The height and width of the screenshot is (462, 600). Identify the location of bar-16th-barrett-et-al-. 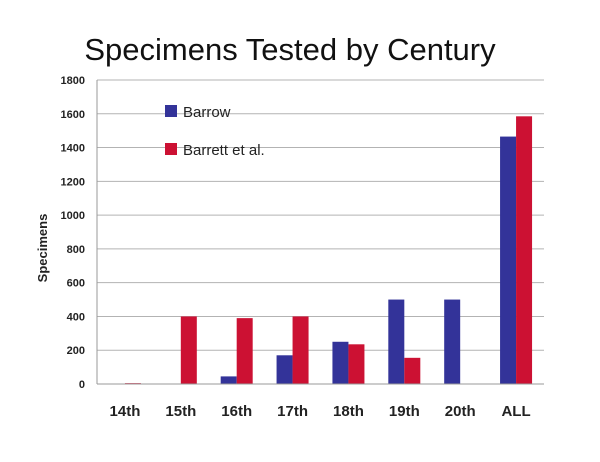
(244, 351).